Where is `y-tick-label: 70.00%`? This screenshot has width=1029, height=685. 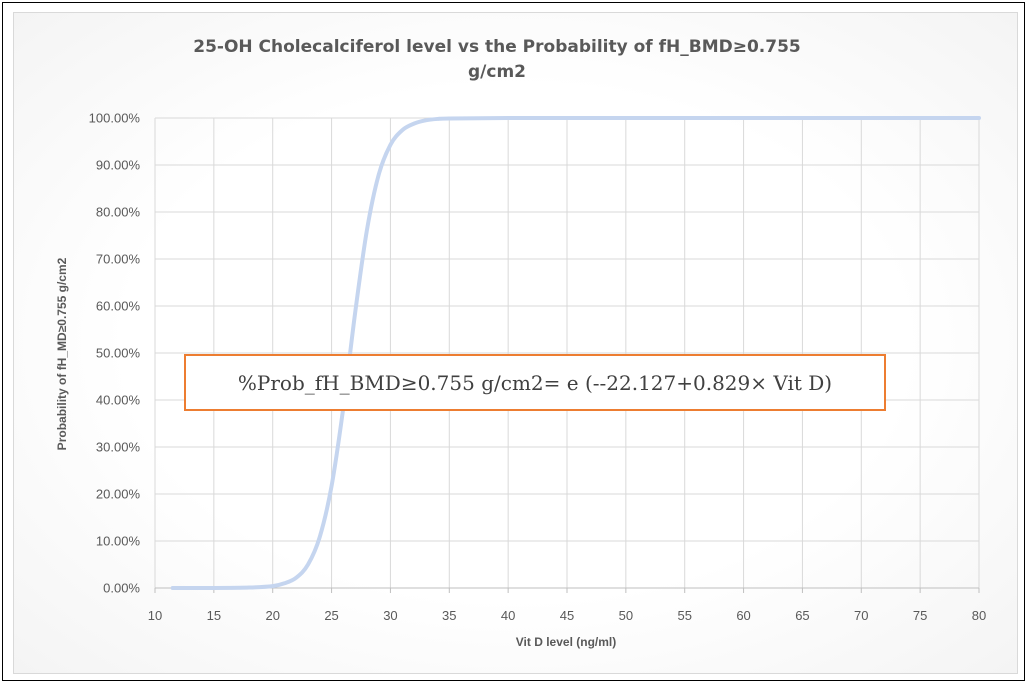
y-tick-label: 70.00% is located at coordinates (118, 259).